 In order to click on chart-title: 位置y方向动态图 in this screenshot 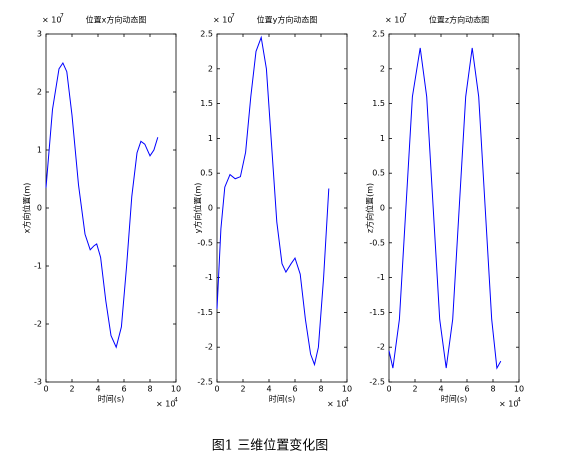, I will do `click(287, 20)`.